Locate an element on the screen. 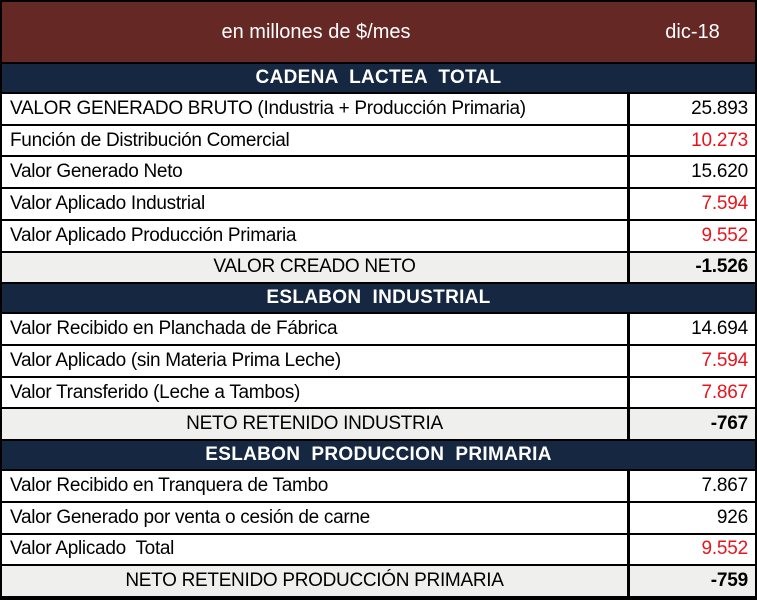 This screenshot has height=600, width=757. row-label: Valor Aplicado Total is located at coordinates (316, 549).